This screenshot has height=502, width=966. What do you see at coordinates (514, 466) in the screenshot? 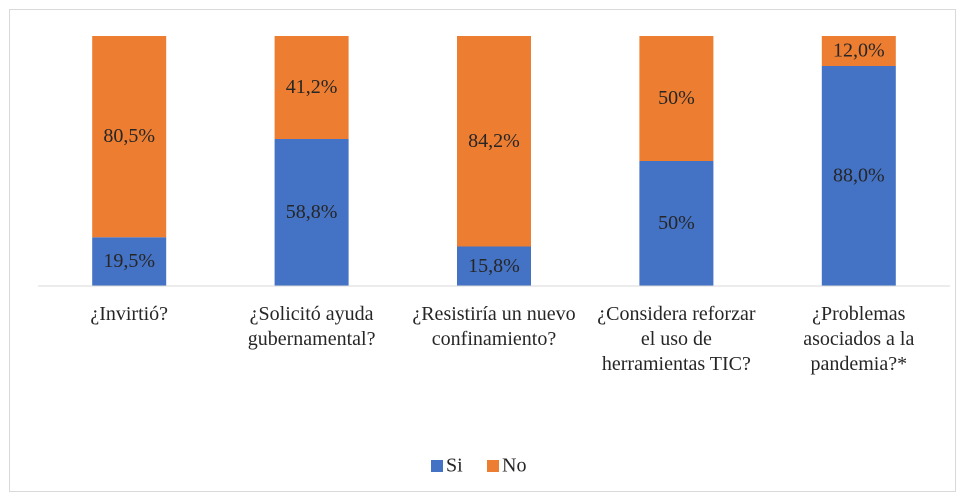
I see `legend-label: No` at bounding box center [514, 466].